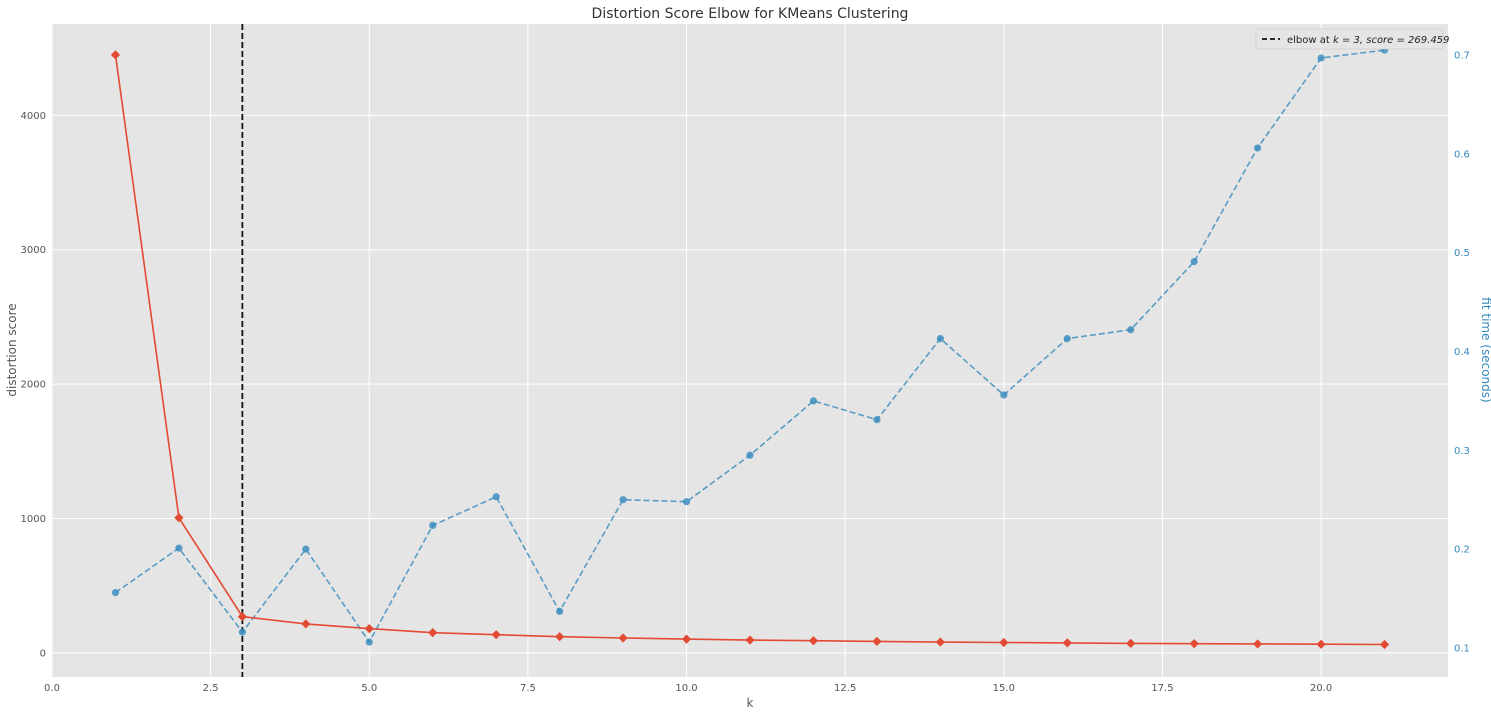 Image resolution: width=1491 pixels, height=716 pixels. I want to click on y-tick-label: 3000, so click(33, 250).